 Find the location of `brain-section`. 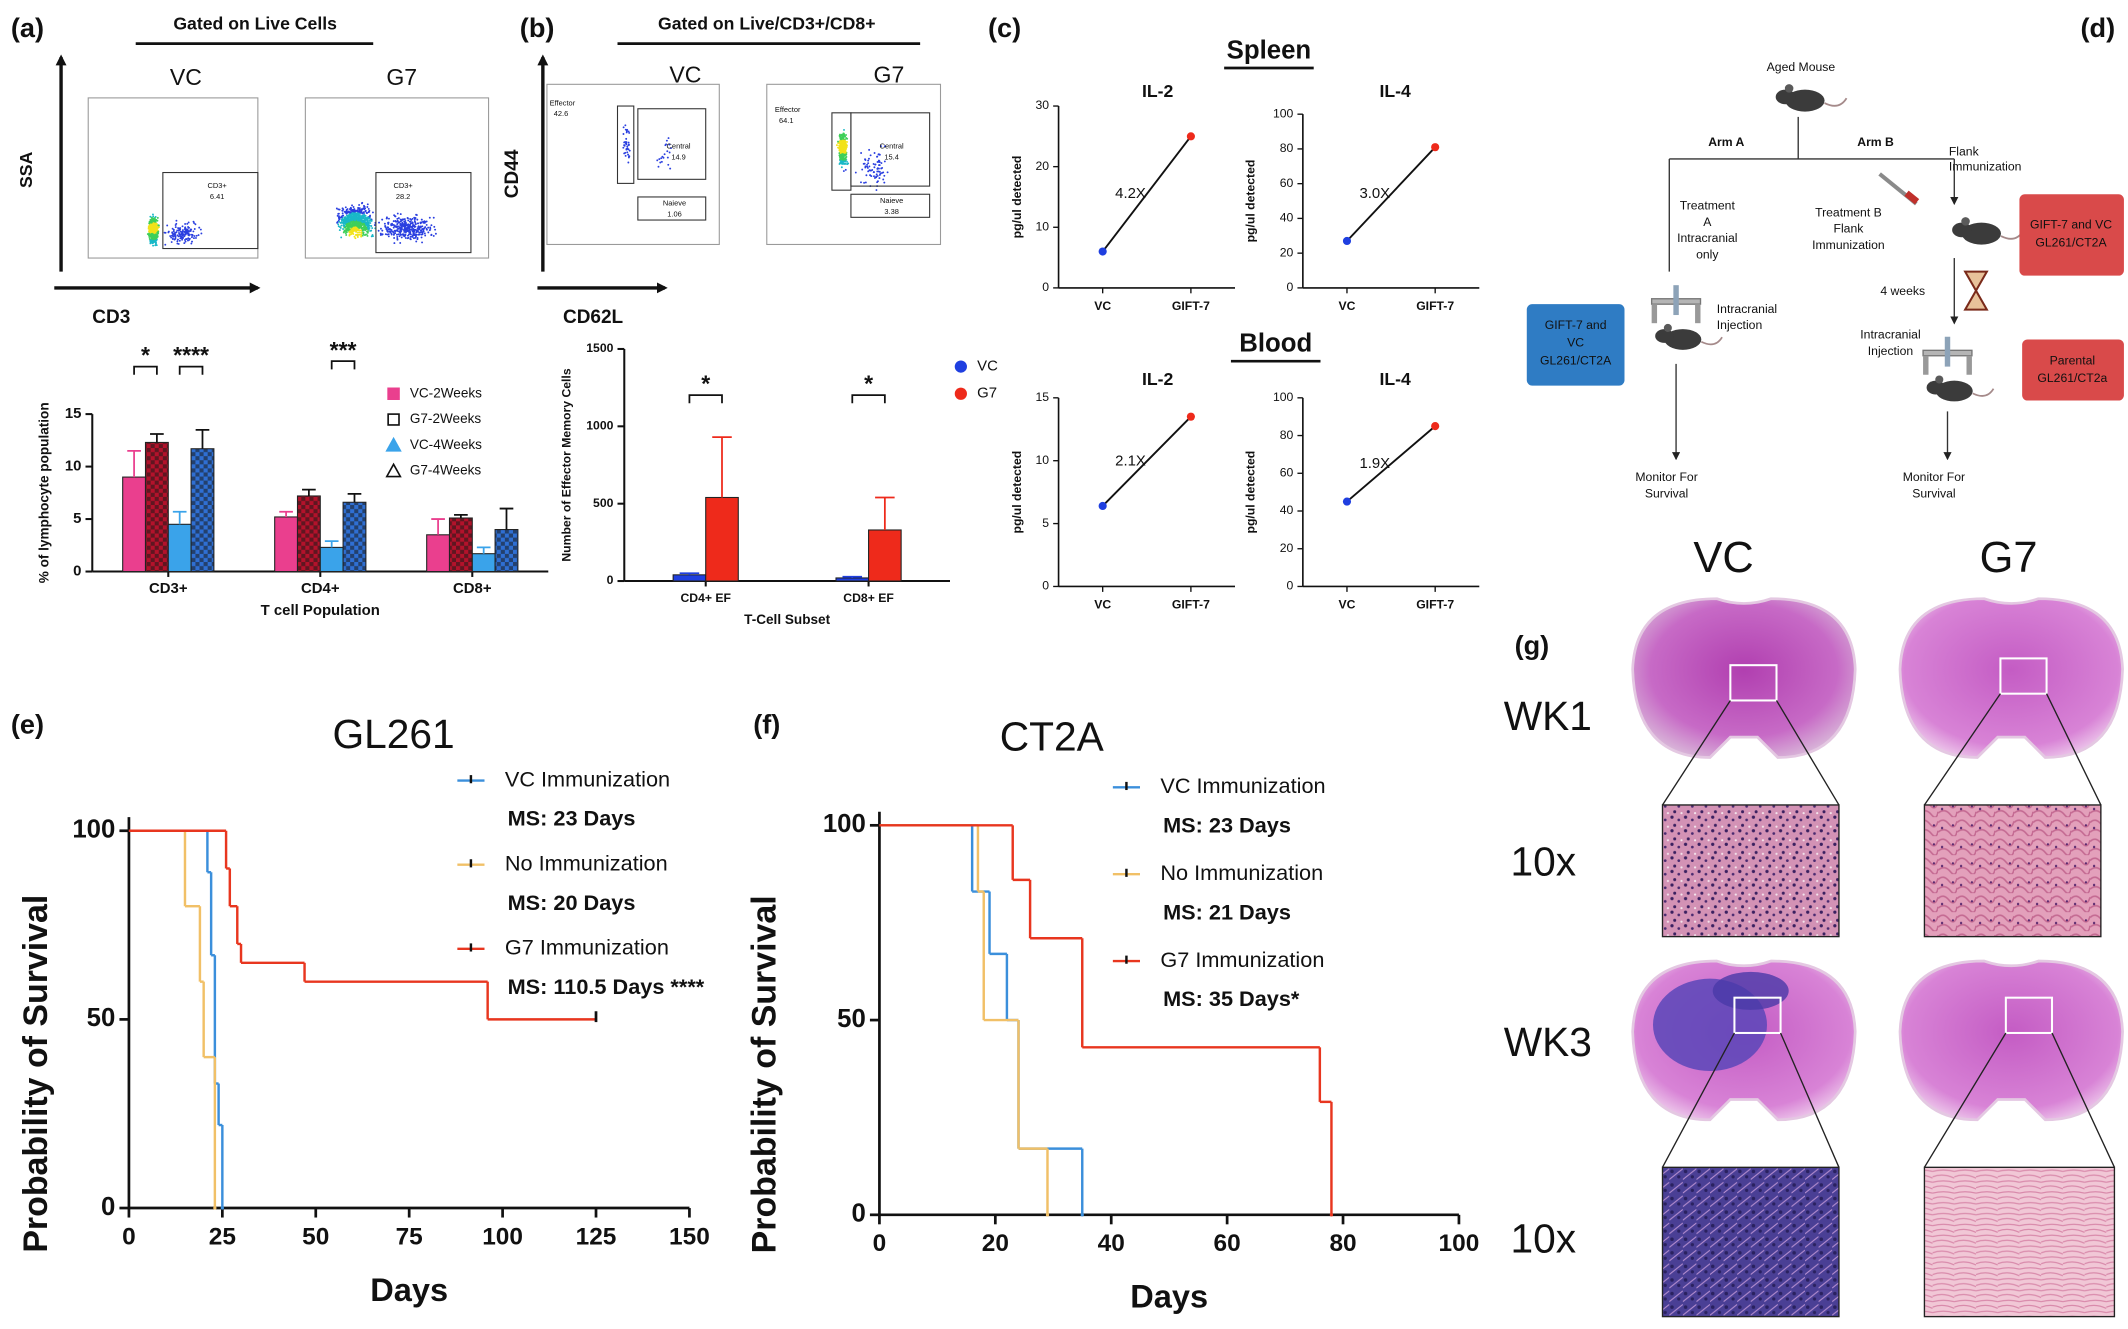

brain-section is located at coordinates (2011, 678).